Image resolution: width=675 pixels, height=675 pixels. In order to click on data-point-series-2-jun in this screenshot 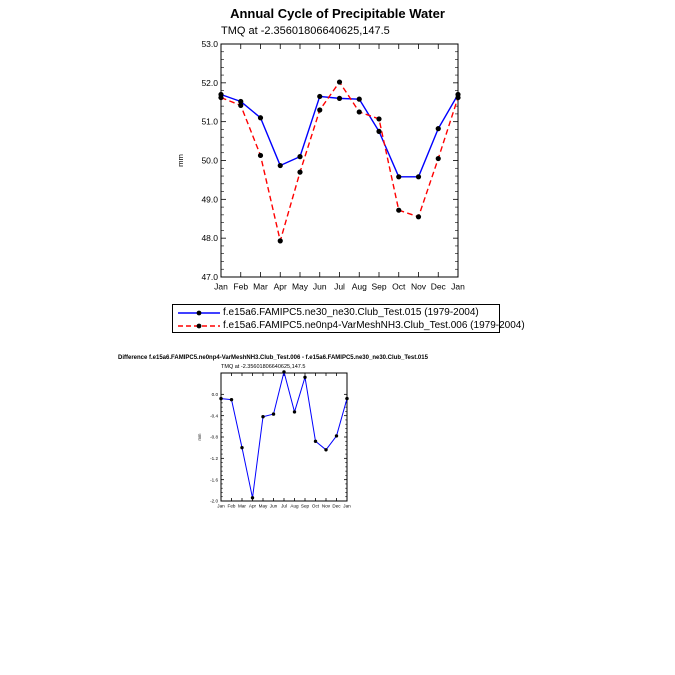, I will do `click(320, 110)`.